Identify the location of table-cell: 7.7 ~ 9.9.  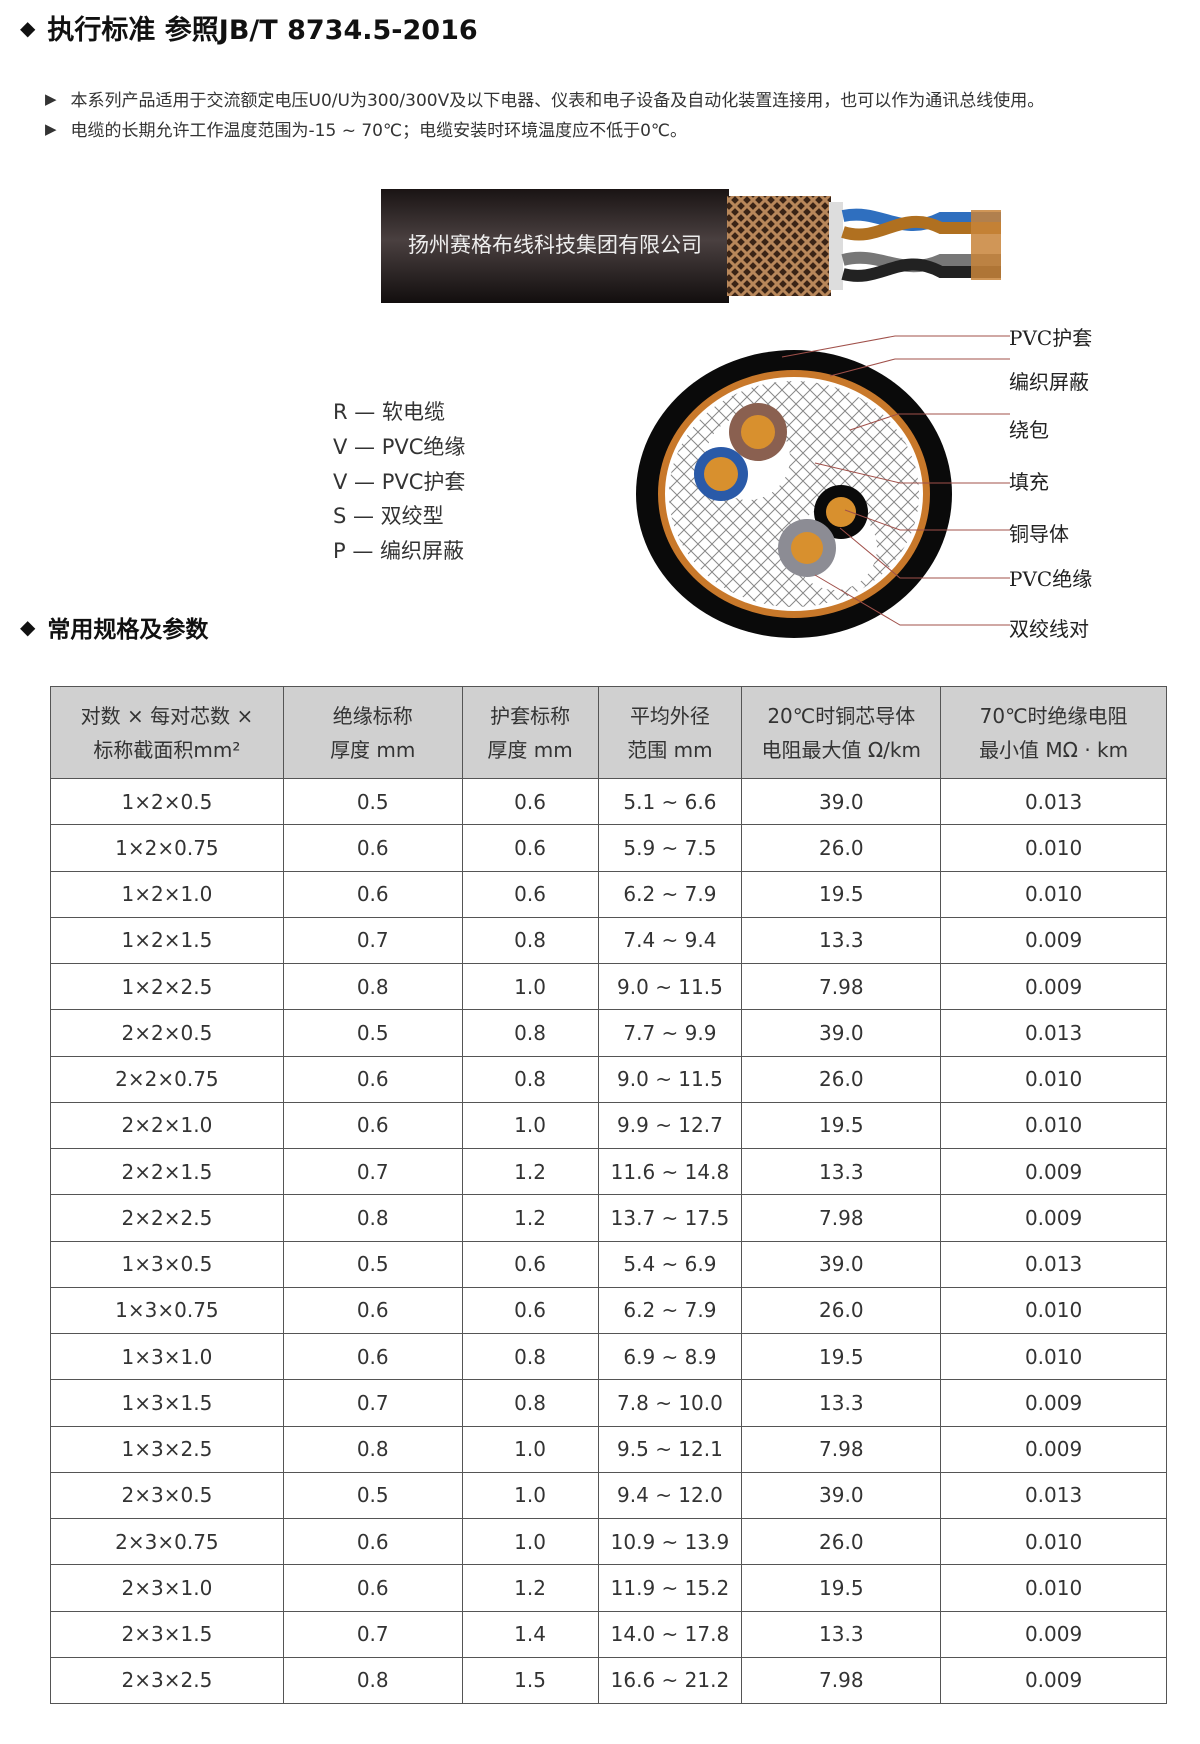
(670, 1033).